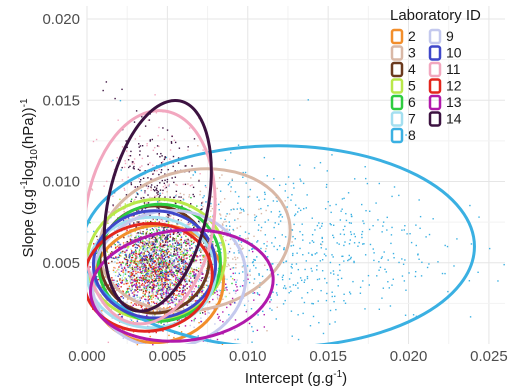  What do you see at coordinates (28, 223) in the screenshot?
I see `y-axis-title-part-0: Slope (g.g` at bounding box center [28, 223].